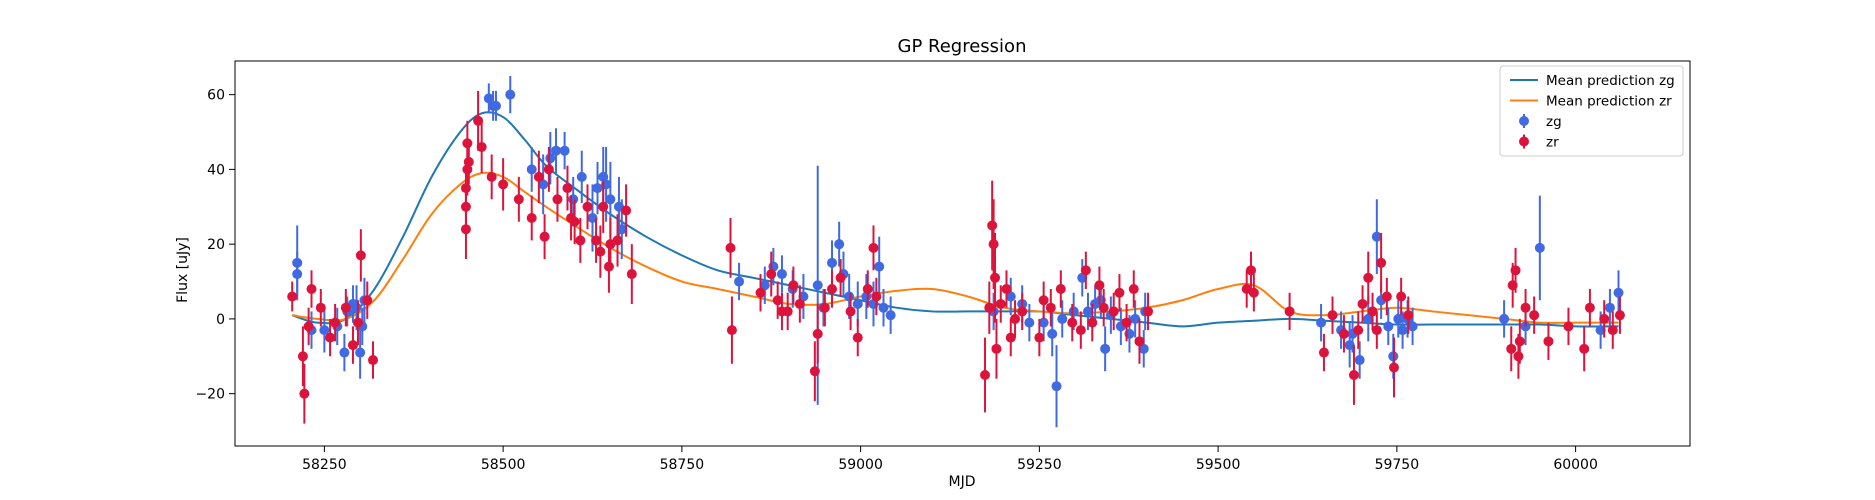 This screenshot has height=500, width=1875. Describe the element at coordinates (1218, 465) in the screenshot. I see `x-tick-label: 59500` at that location.